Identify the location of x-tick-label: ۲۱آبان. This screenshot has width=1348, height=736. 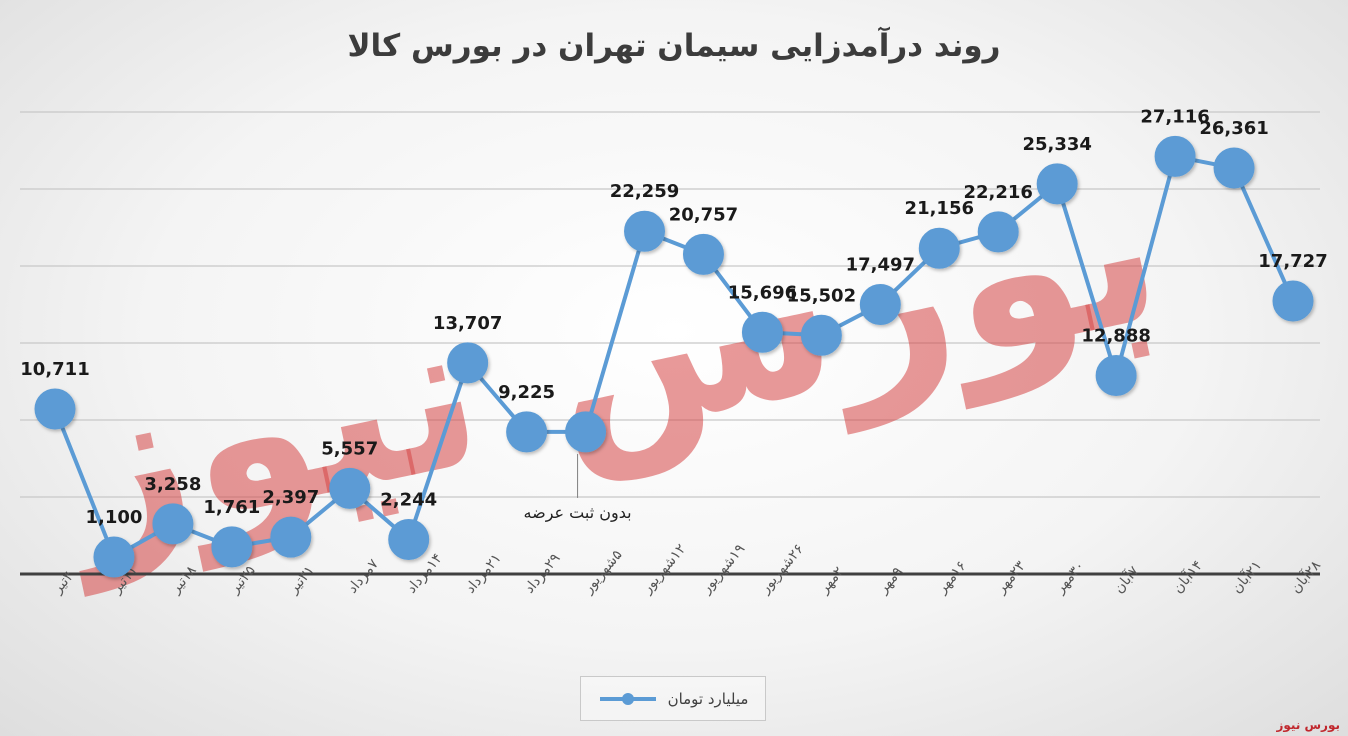
(1246, 577).